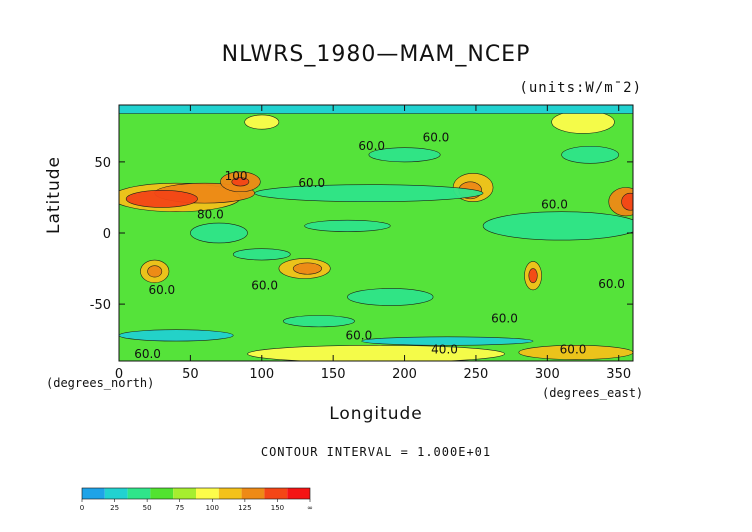  I want to click on colorbar-tick-label: 50, so click(147, 508).